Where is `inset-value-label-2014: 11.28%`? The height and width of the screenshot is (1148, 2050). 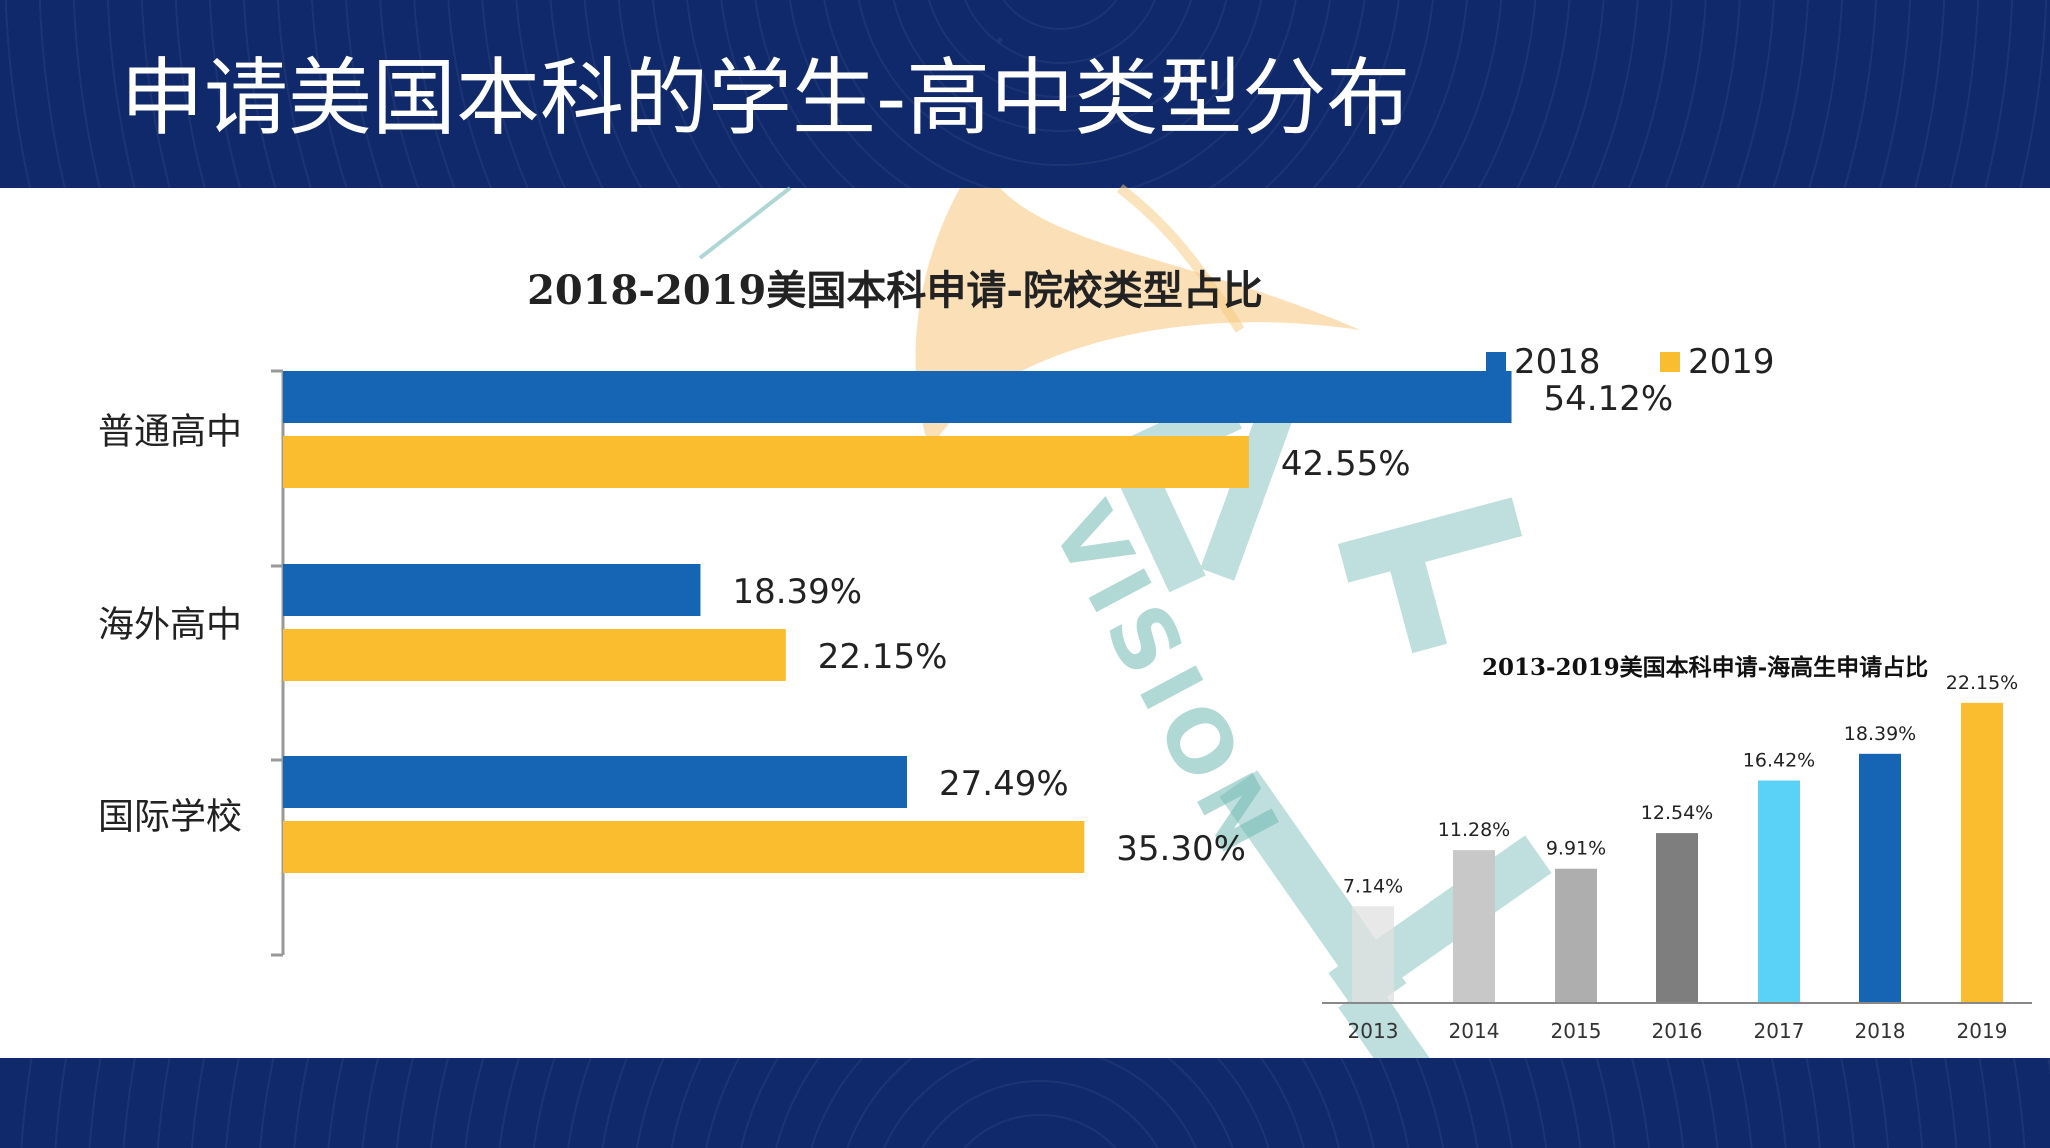
inset-value-label-2014: 11.28% is located at coordinates (1474, 830).